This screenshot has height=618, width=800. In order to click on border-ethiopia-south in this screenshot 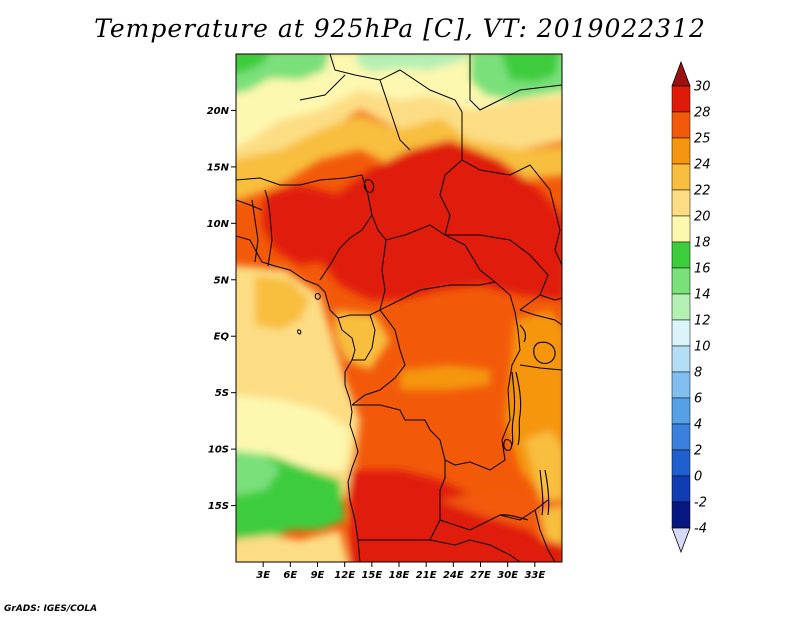, I will do `click(550, 297)`.